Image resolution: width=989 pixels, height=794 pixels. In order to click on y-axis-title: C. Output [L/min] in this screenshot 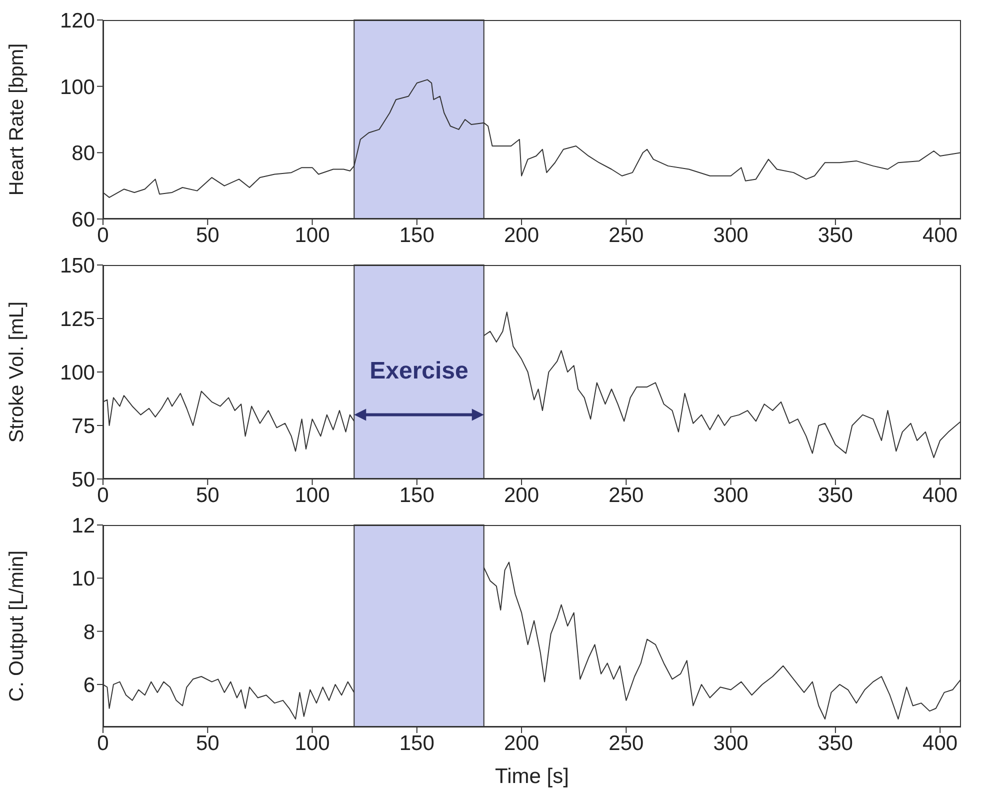, I will do `click(17, 626)`.